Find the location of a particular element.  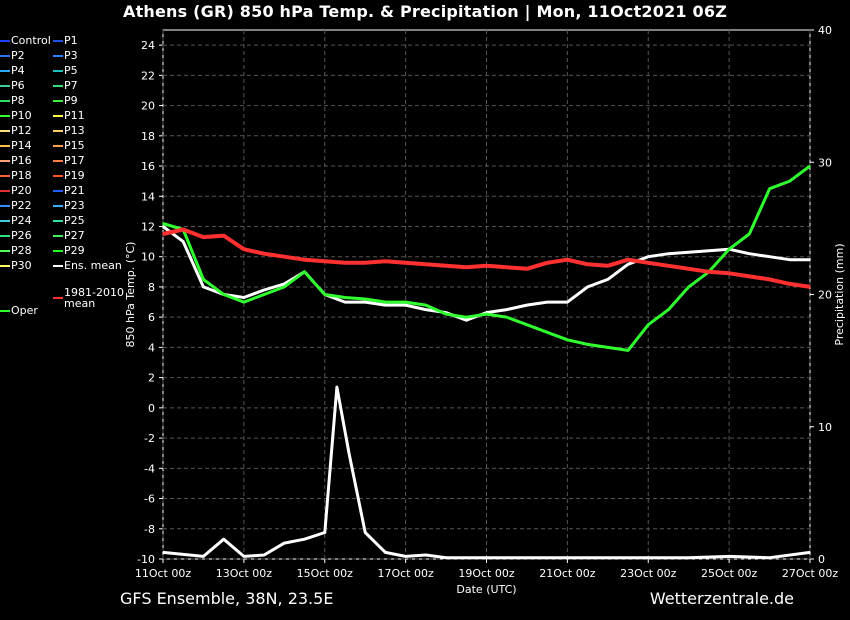

legend-label: P19 is located at coordinates (74, 175).